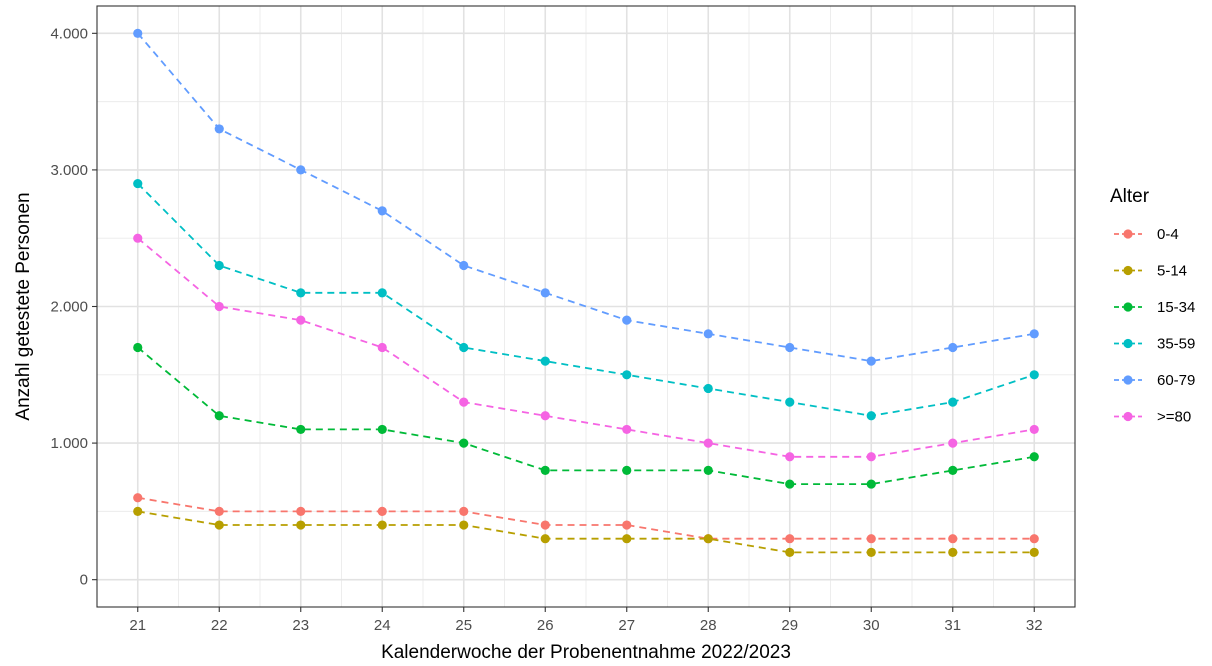 This screenshot has height=666, width=1212. I want to click on y-tick-label: 1.000, so click(69, 443).